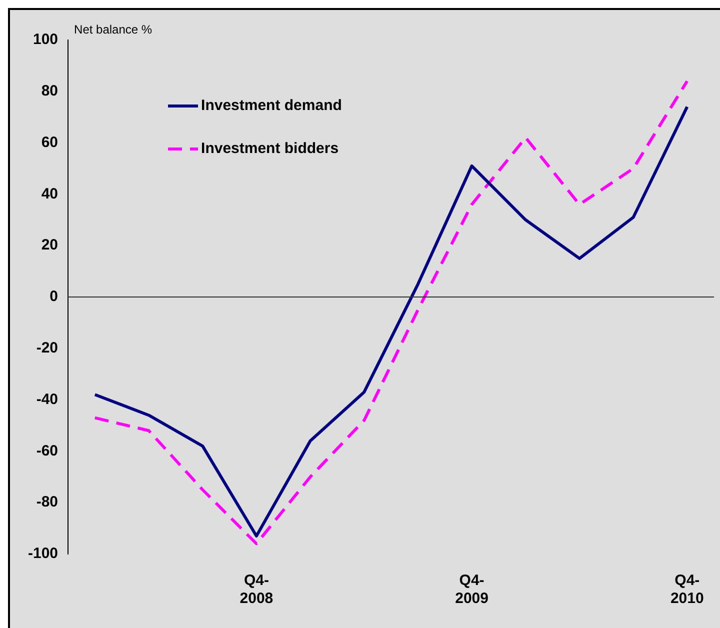 The image size is (720, 628). Describe the element at coordinates (49, 142) in the screenshot. I see `y-tick-label: 60` at that location.